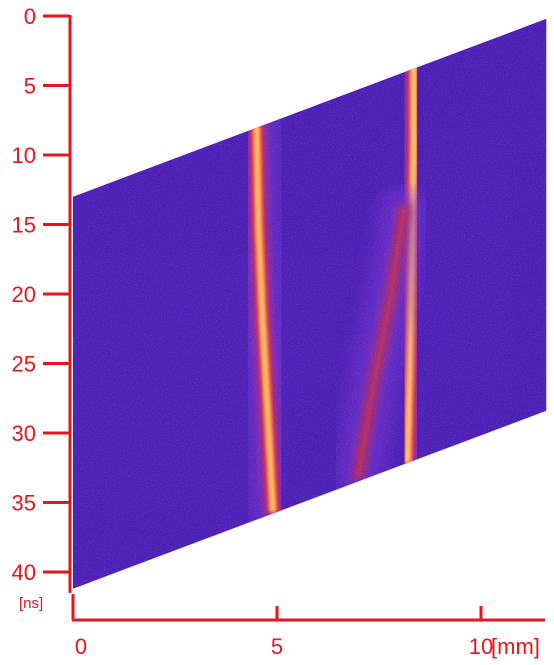  I want to click on x-axis: 0 5 10[mm], so click(308, 626).